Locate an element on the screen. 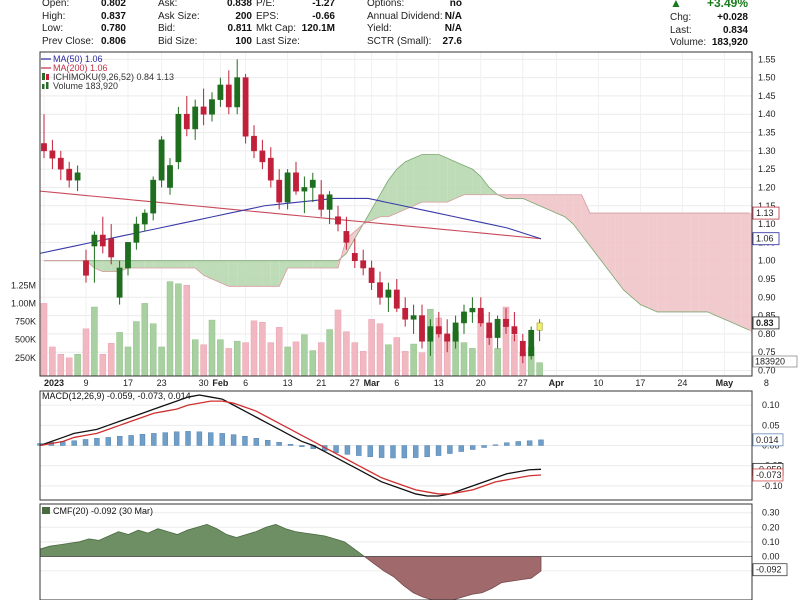  header-value: 0.802 is located at coordinates (113, 4).